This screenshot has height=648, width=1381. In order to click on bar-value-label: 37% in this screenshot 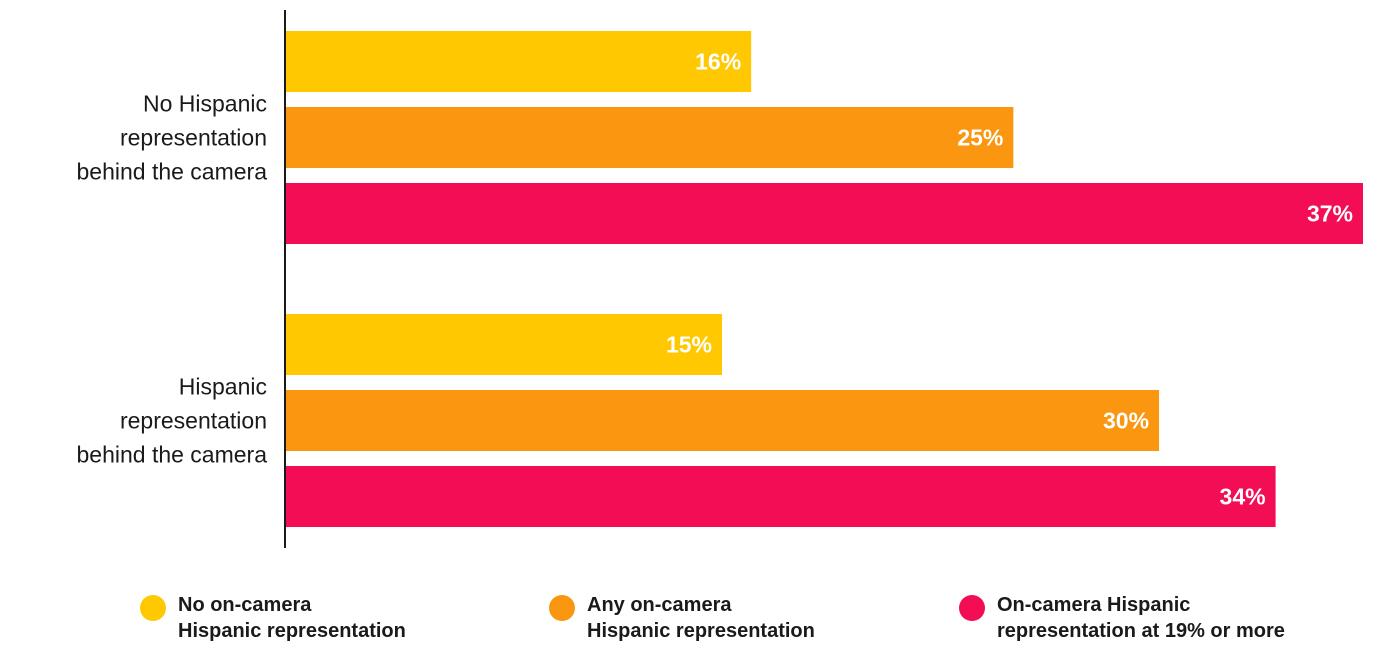, I will do `click(1330, 214)`.